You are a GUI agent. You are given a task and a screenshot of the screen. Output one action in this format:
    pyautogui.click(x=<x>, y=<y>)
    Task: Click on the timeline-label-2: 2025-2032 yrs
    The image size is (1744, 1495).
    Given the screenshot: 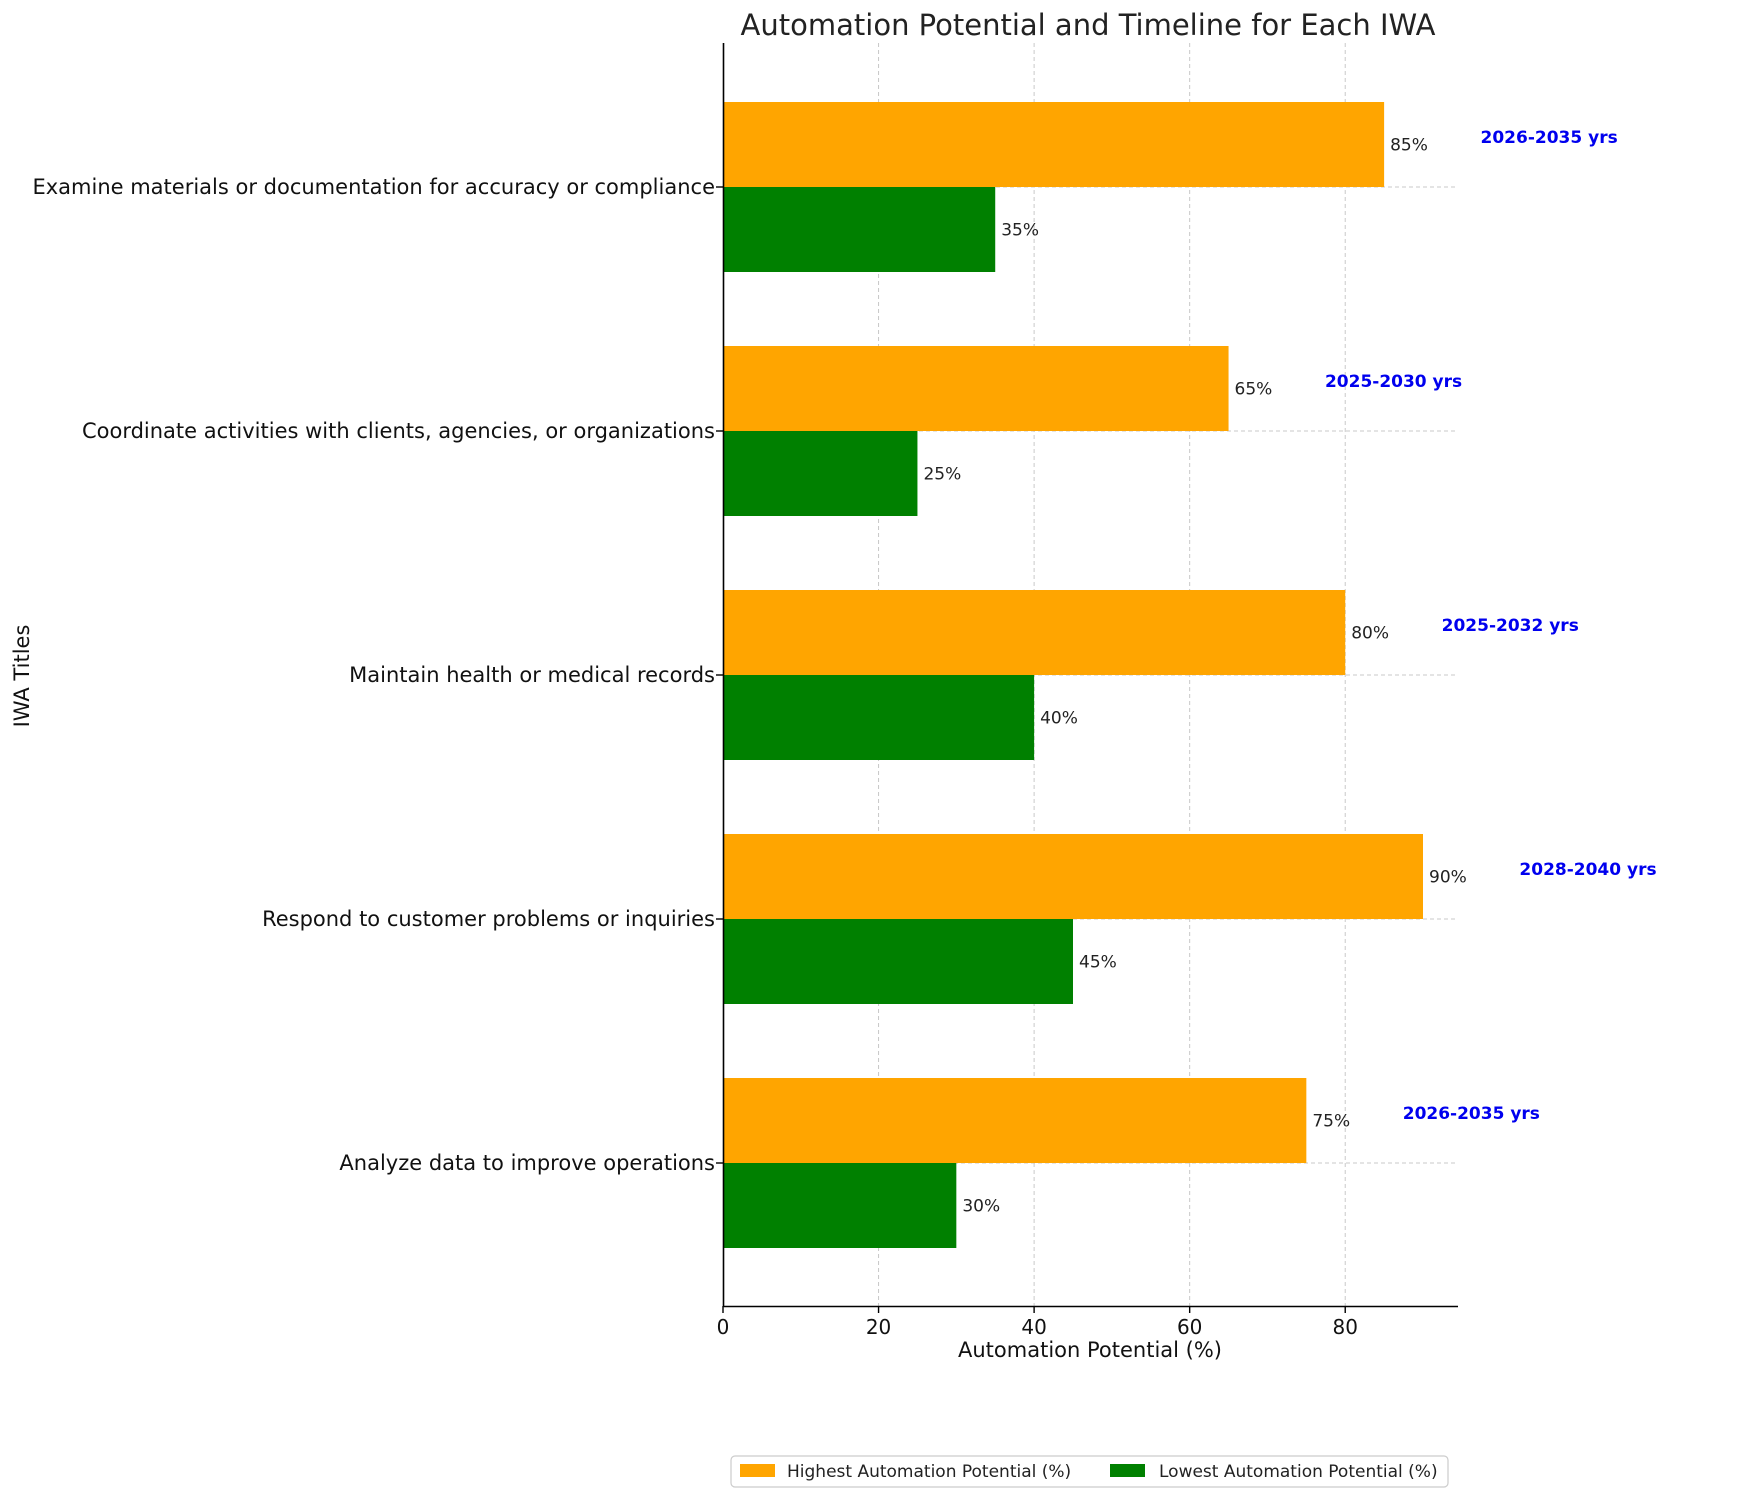 What is the action you would take?
    pyautogui.click(x=1510, y=626)
    